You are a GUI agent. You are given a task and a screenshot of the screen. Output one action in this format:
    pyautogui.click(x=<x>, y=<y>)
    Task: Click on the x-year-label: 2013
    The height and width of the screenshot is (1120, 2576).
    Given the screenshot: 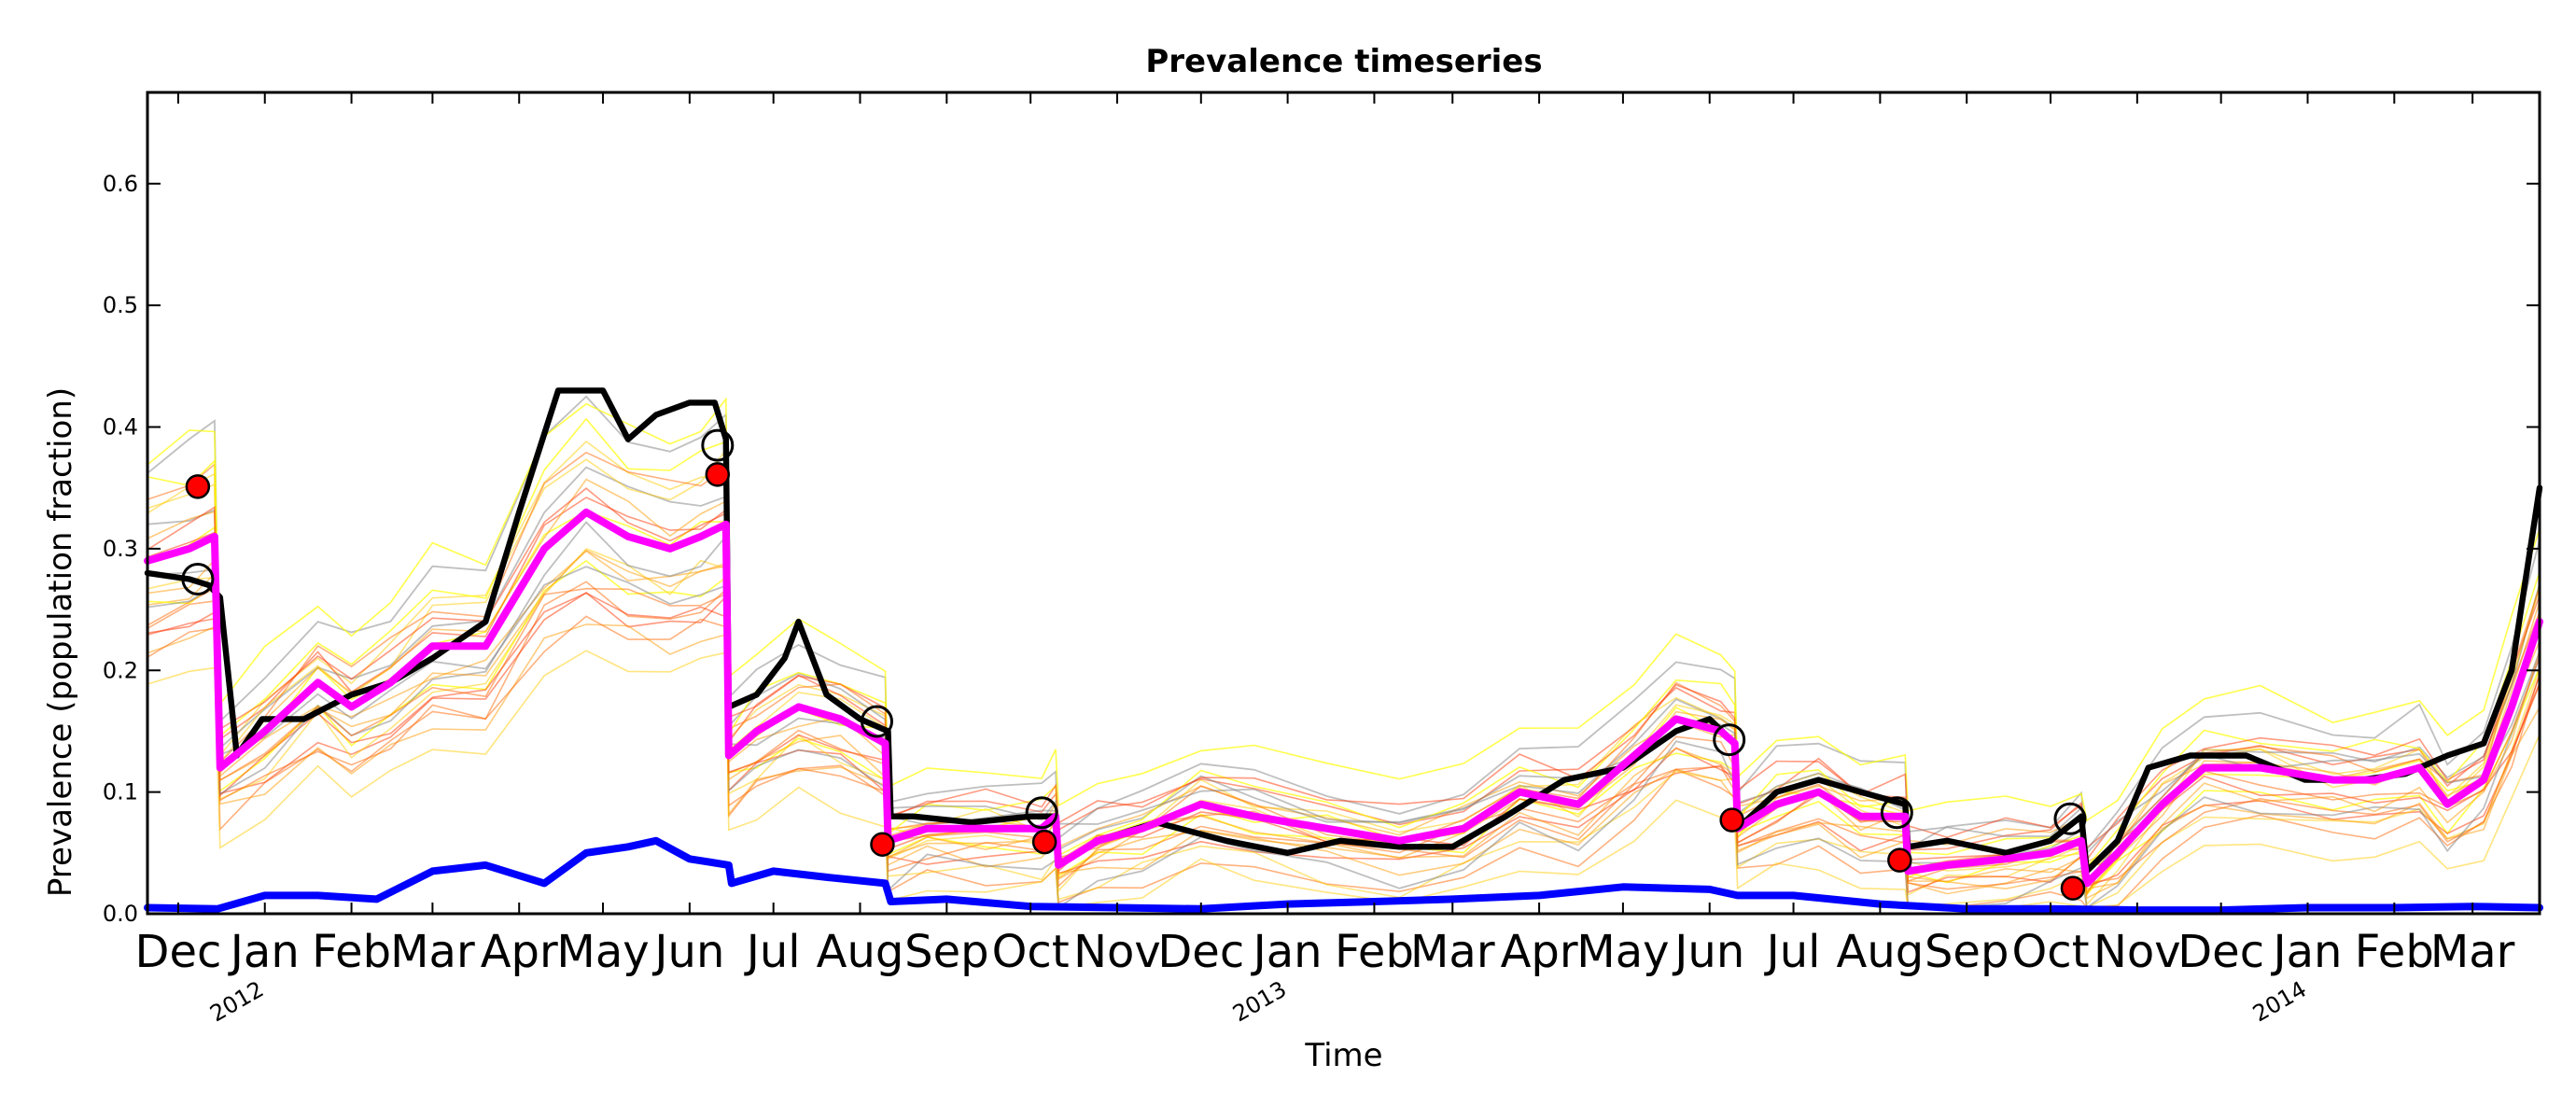 What is the action you would take?
    pyautogui.click(x=1259, y=1002)
    